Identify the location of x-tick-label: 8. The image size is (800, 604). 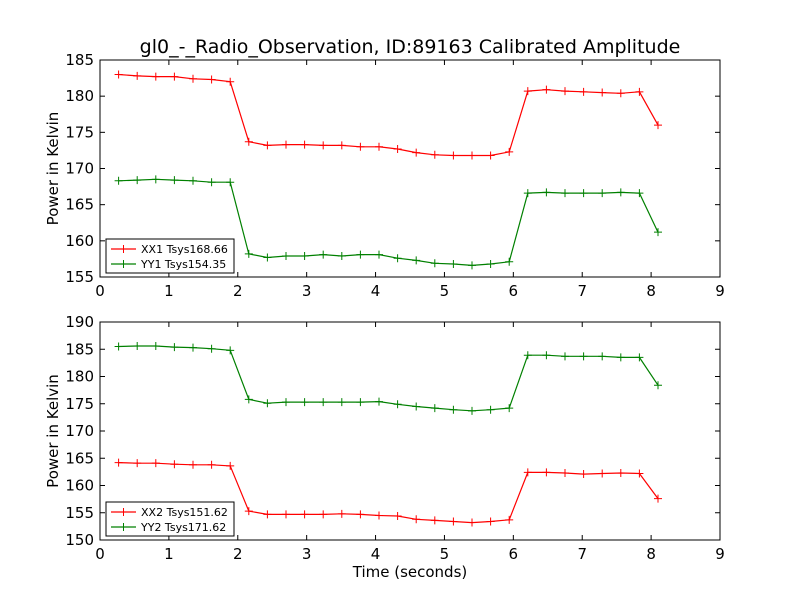
(651, 291).